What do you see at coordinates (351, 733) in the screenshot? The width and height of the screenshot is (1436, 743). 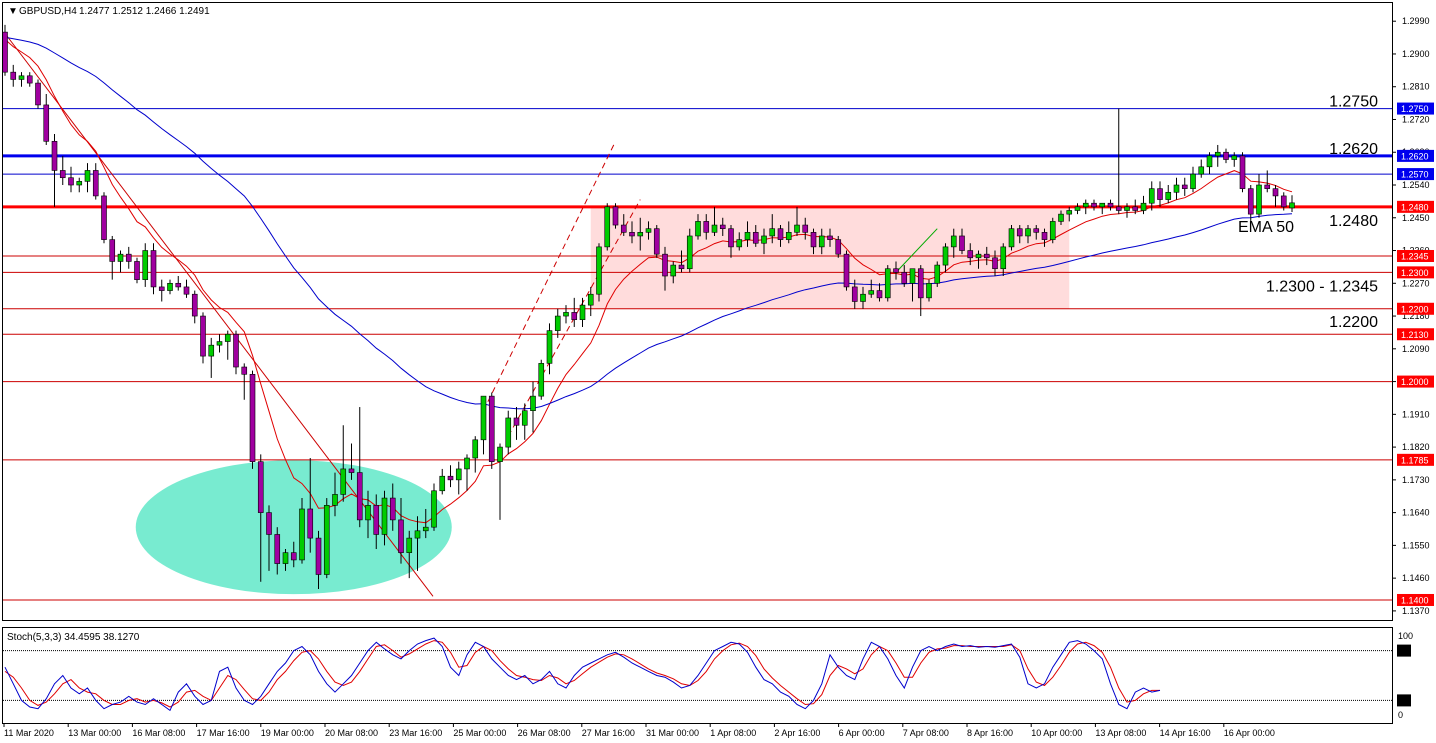 I see `time-tick-5: 20 Mar 08:00` at bounding box center [351, 733].